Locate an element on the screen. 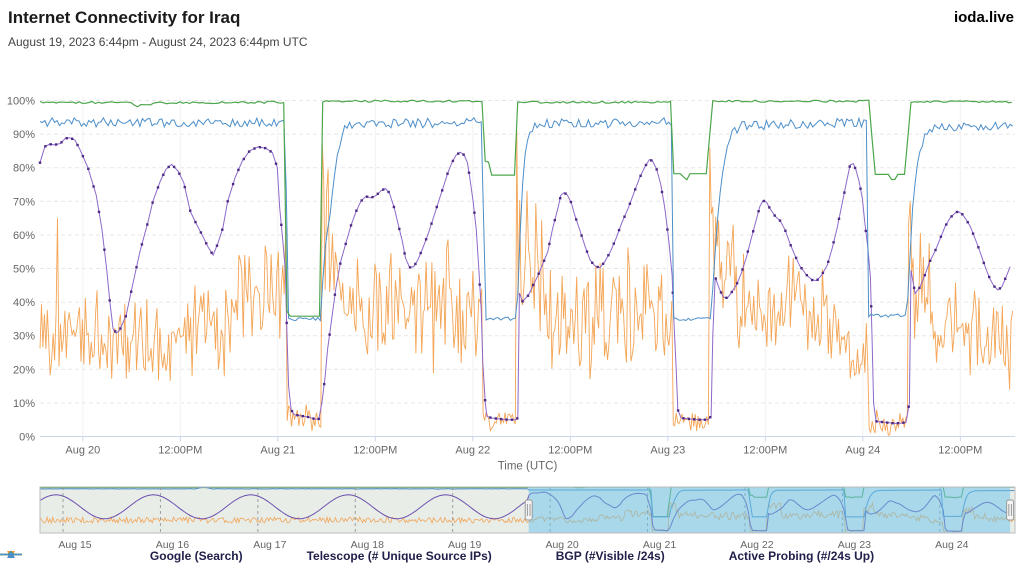  nav-date-label: Aug 18 is located at coordinates (367, 545).